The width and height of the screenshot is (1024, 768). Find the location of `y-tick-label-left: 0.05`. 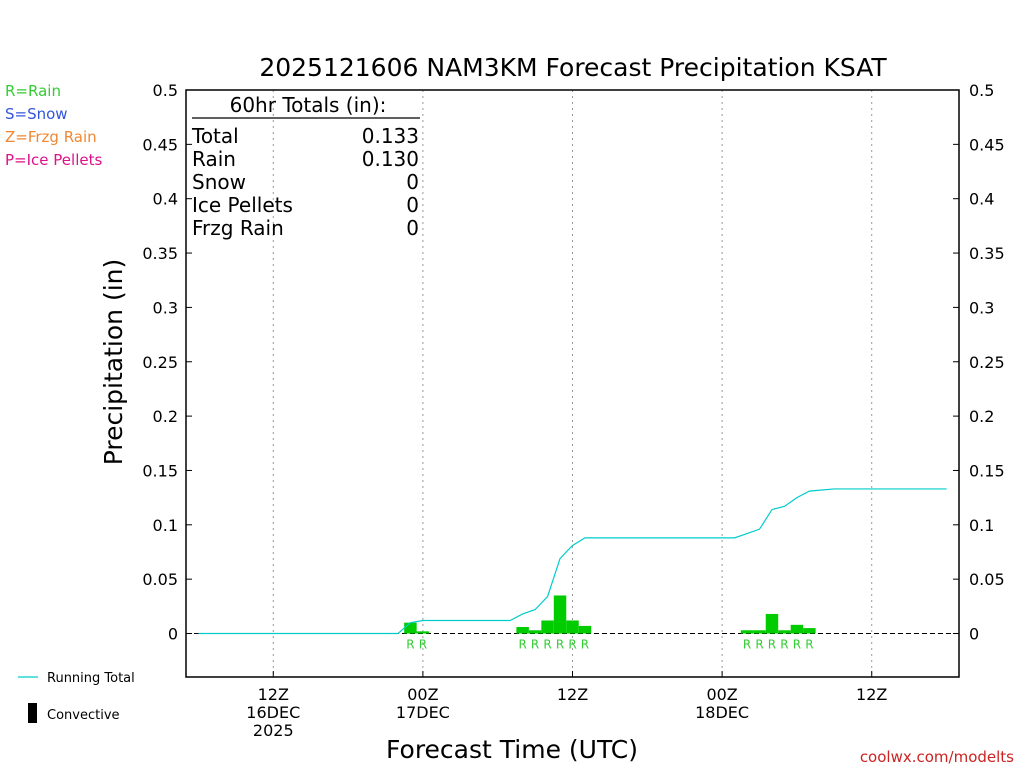

y-tick-label-left: 0.05 is located at coordinates (160, 579).